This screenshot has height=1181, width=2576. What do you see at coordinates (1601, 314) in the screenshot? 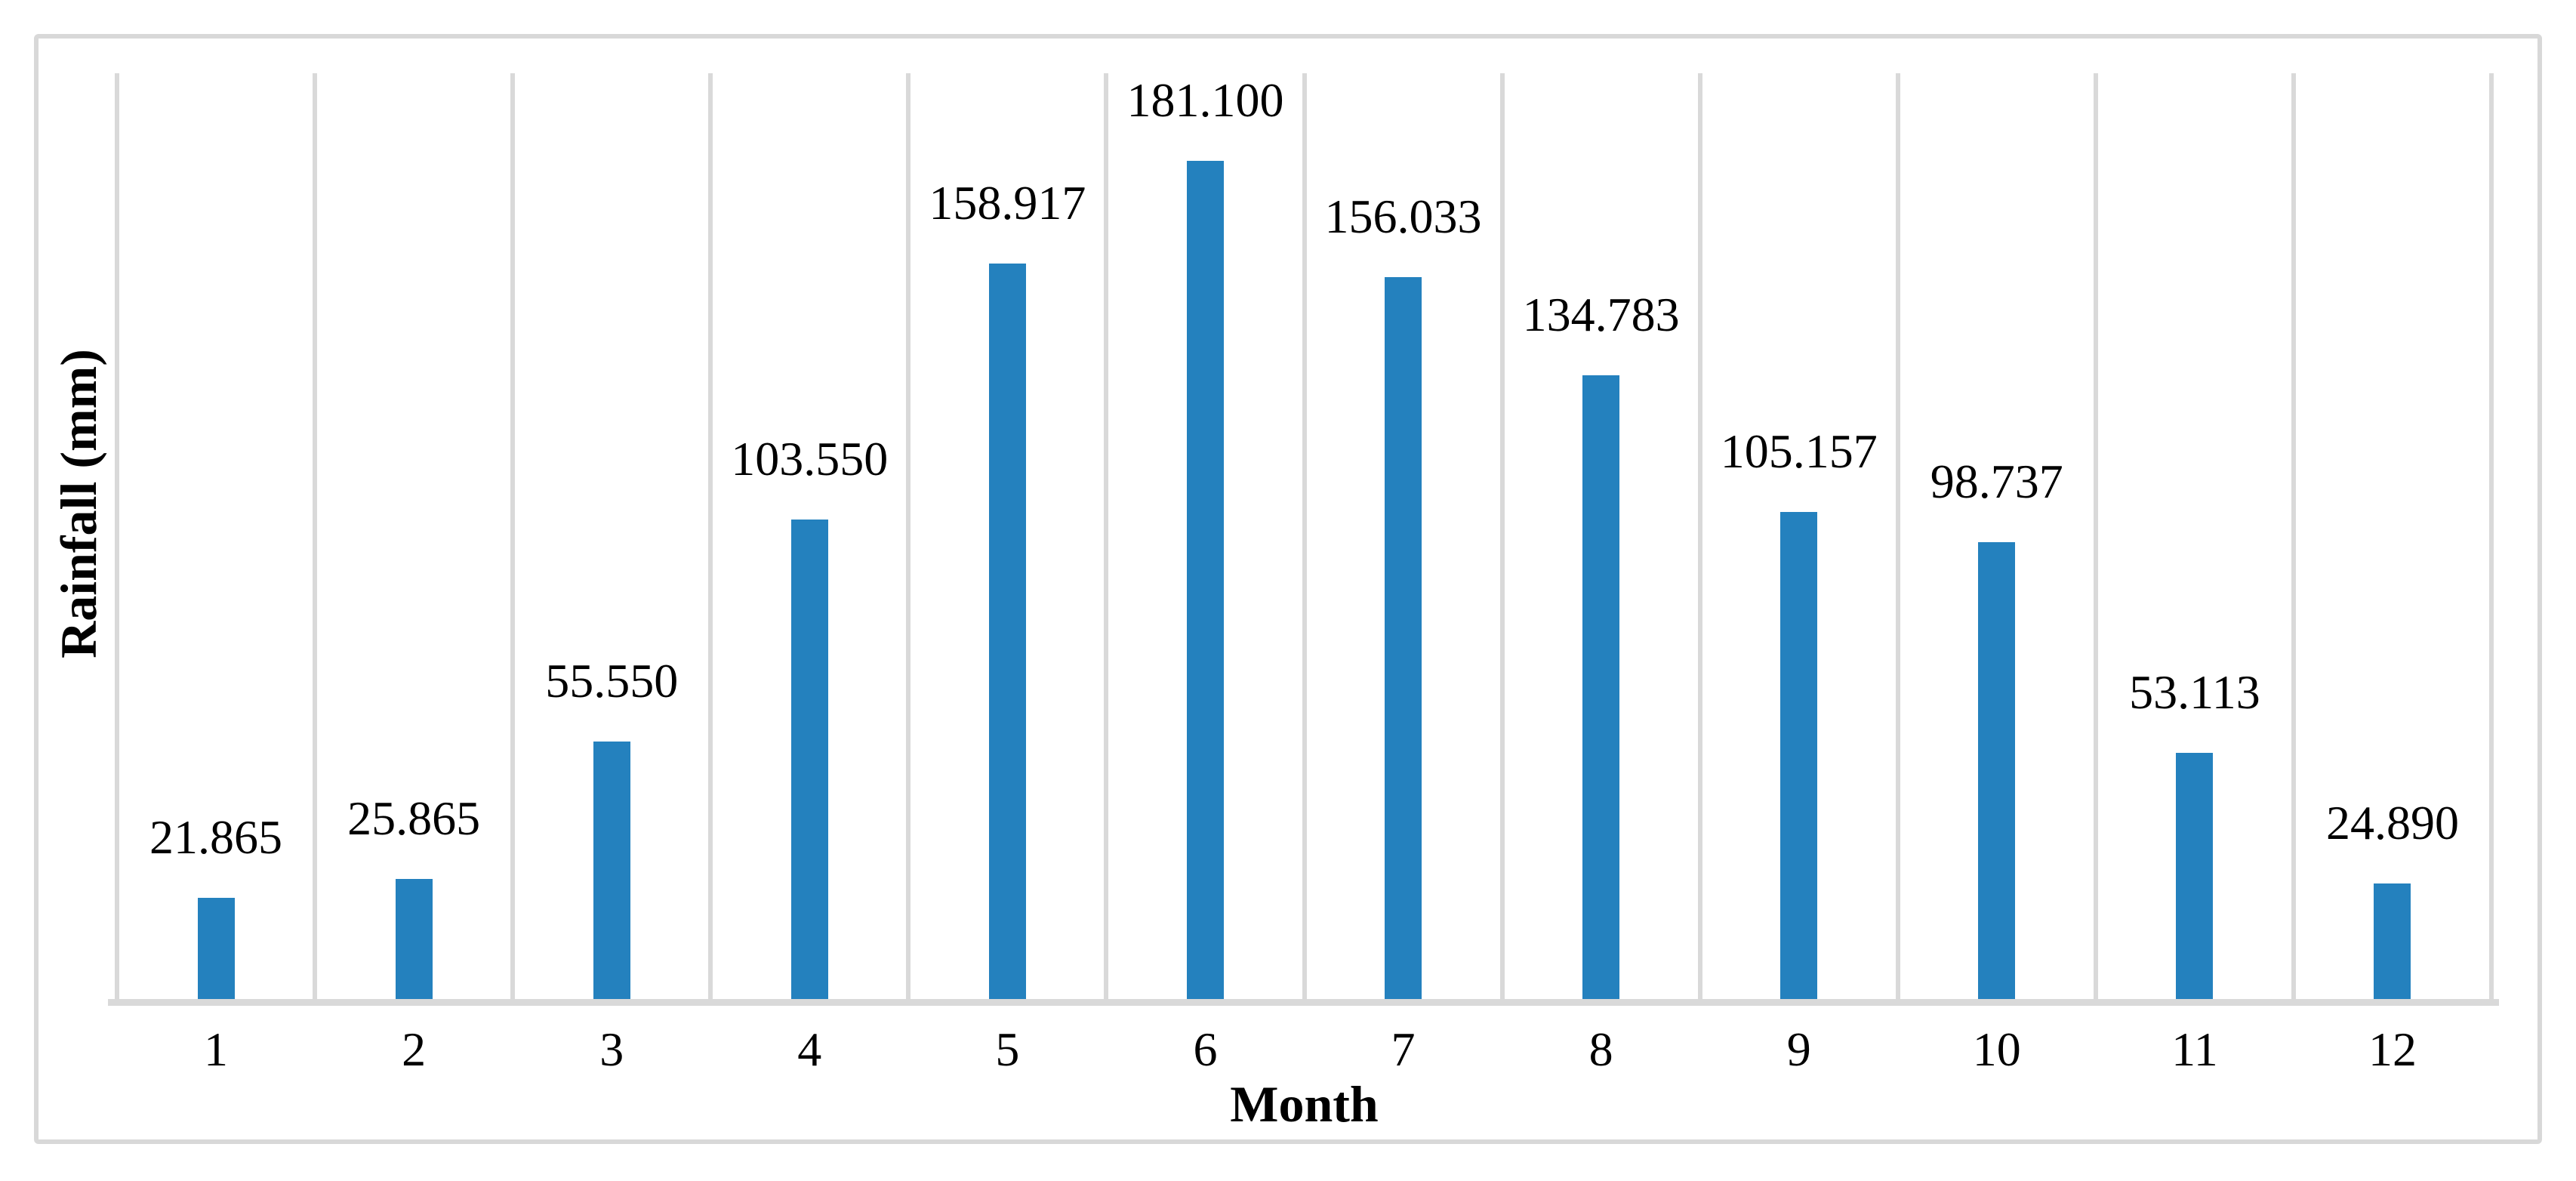
I see `data-label-month-8: 134.783` at bounding box center [1601, 314].